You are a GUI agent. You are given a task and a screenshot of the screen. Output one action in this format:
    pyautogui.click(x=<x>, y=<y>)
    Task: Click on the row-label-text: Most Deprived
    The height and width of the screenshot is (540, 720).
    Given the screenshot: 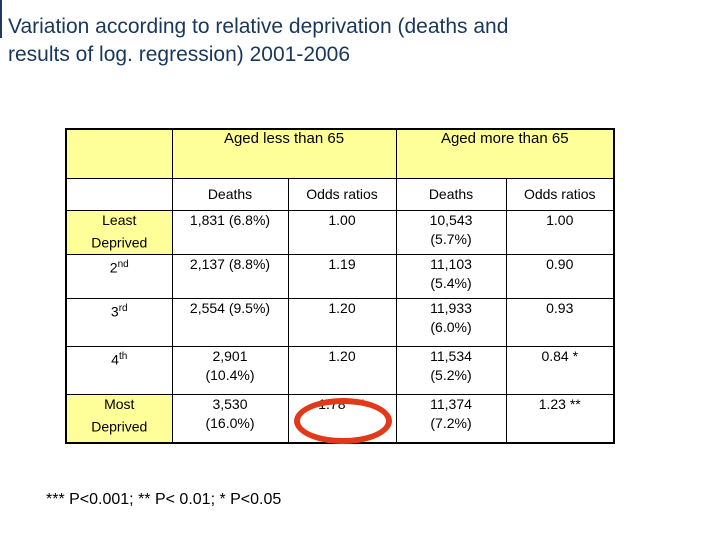 What is the action you would take?
    pyautogui.click(x=119, y=415)
    